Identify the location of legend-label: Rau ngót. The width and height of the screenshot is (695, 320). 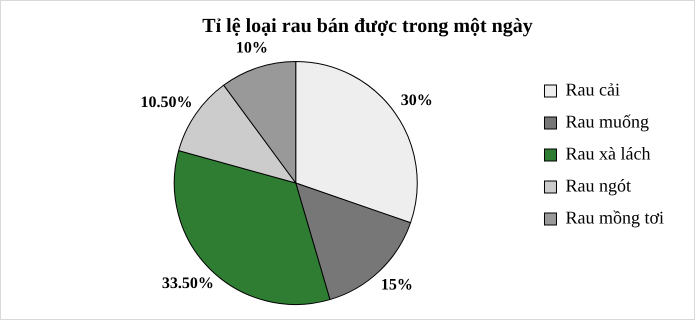
(598, 186).